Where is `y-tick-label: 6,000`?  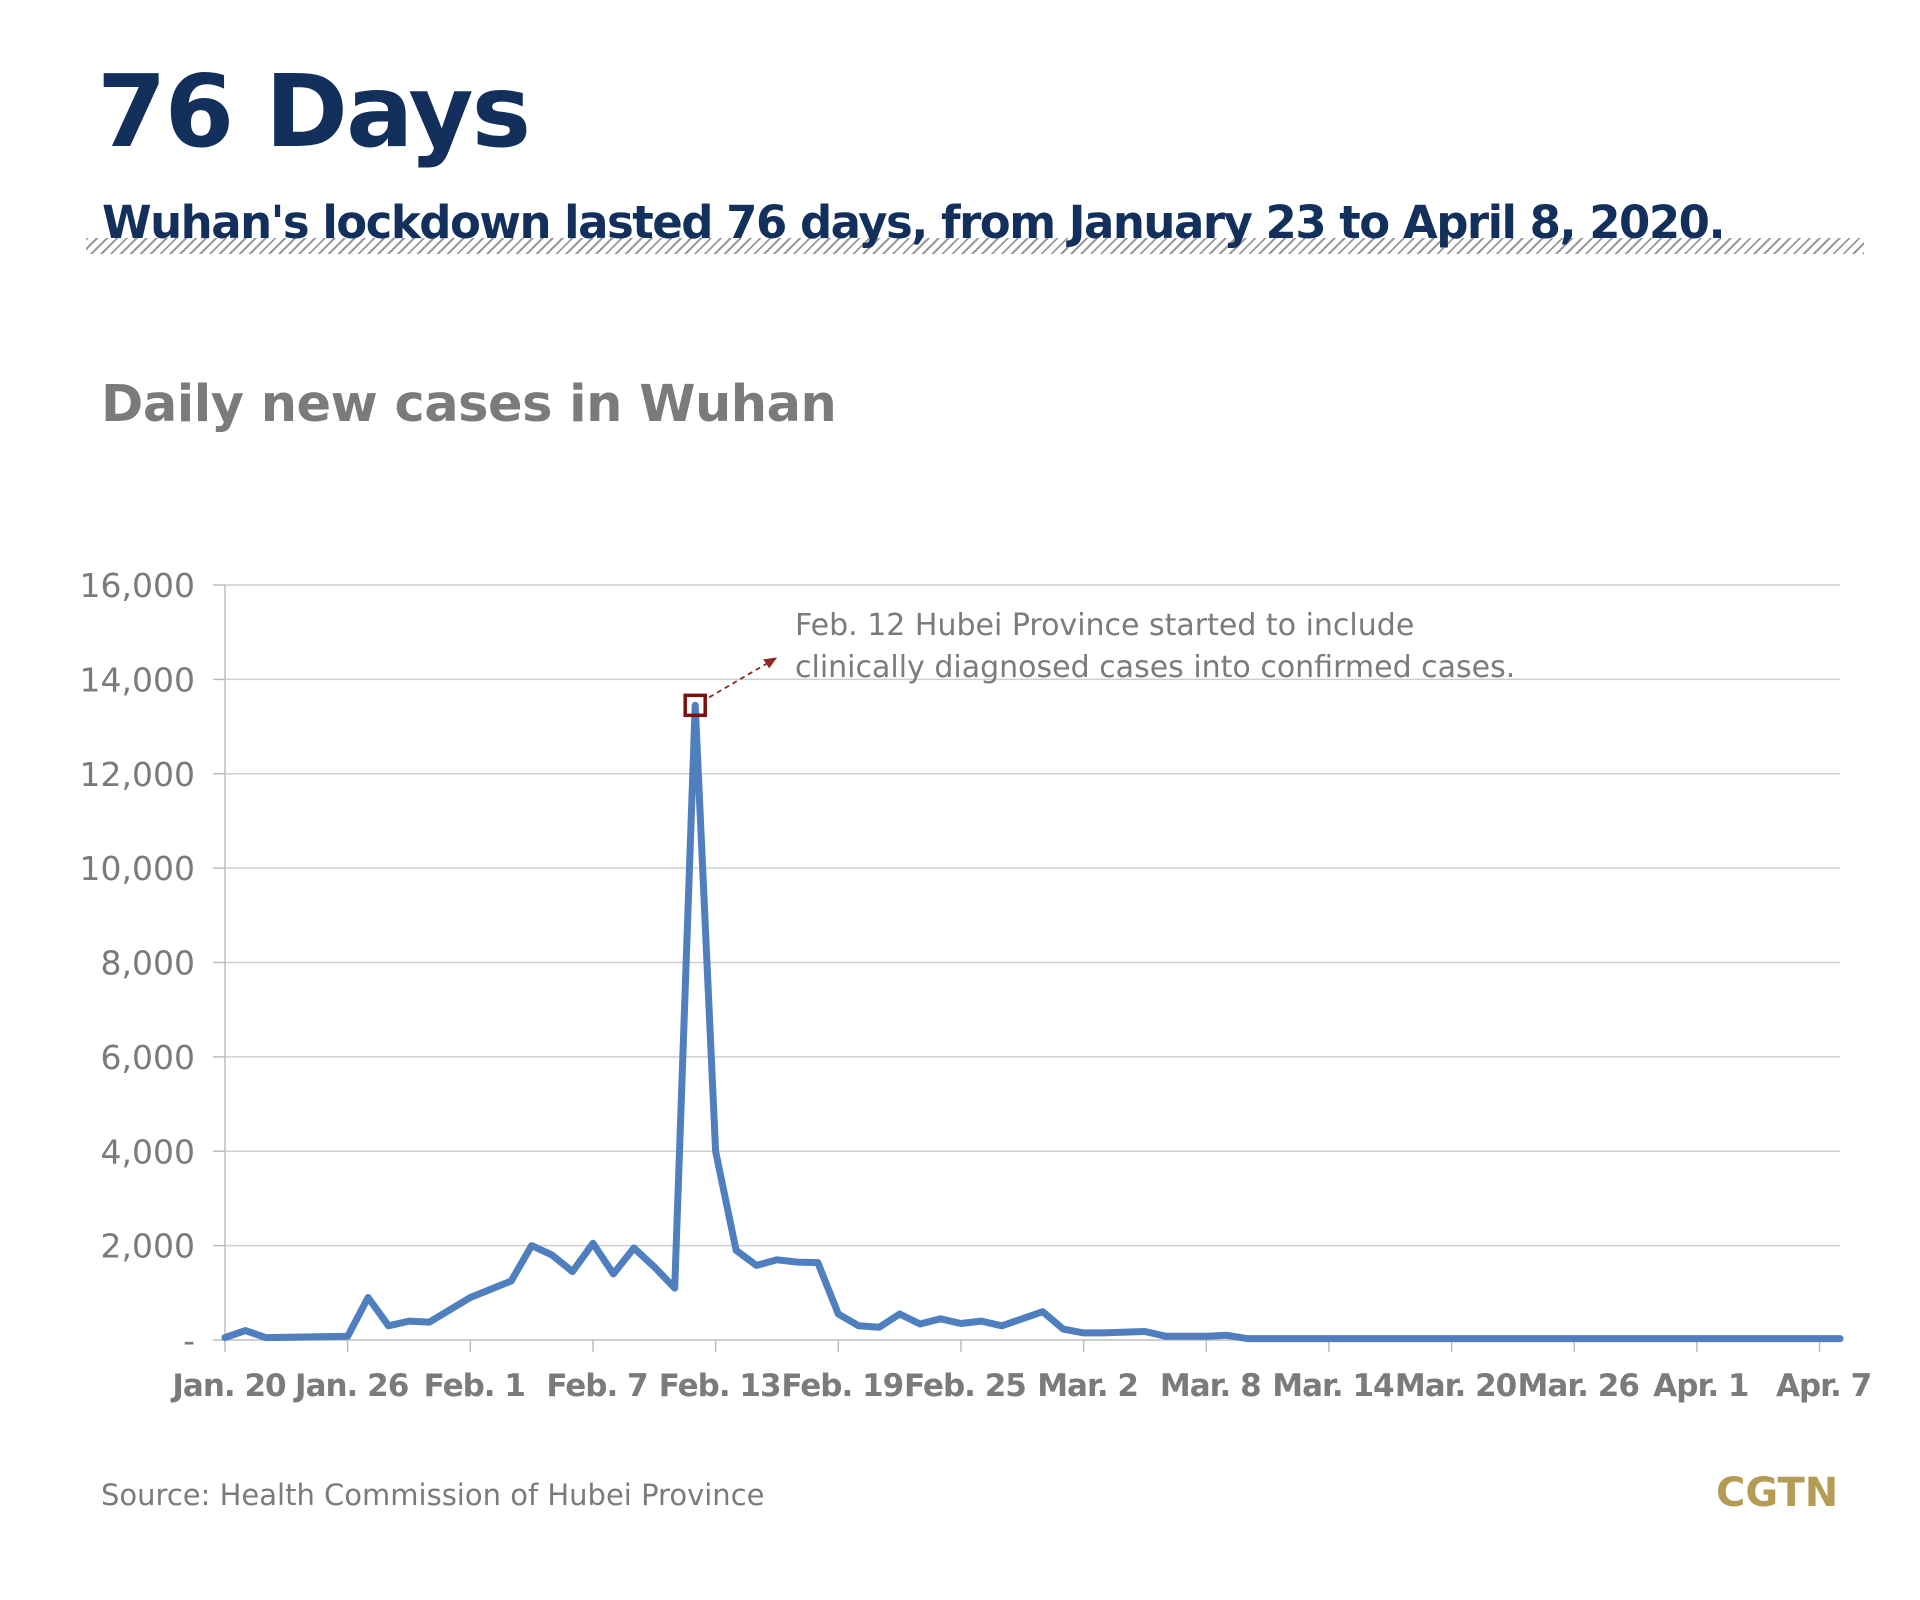
y-tick-label: 6,000 is located at coordinates (148, 1057).